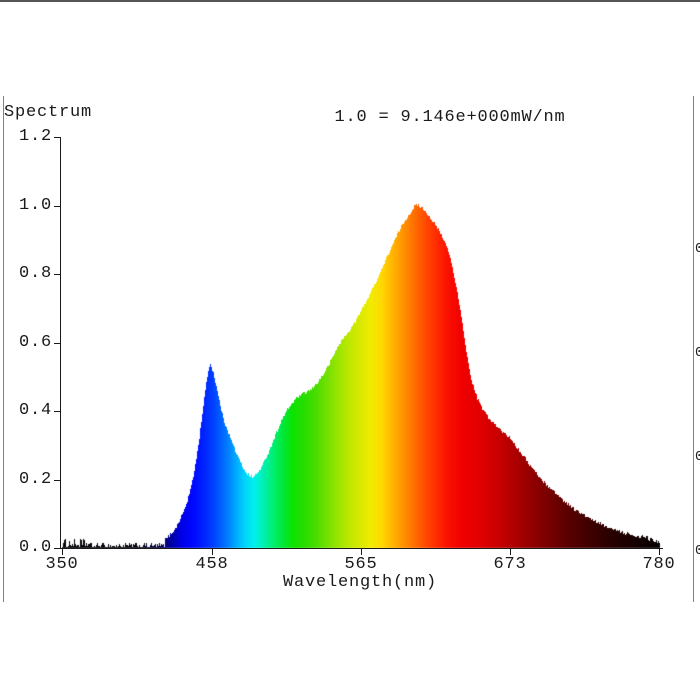 The image size is (700, 700). I want to click on clipped-right-label-4: 0, so click(697, 551).